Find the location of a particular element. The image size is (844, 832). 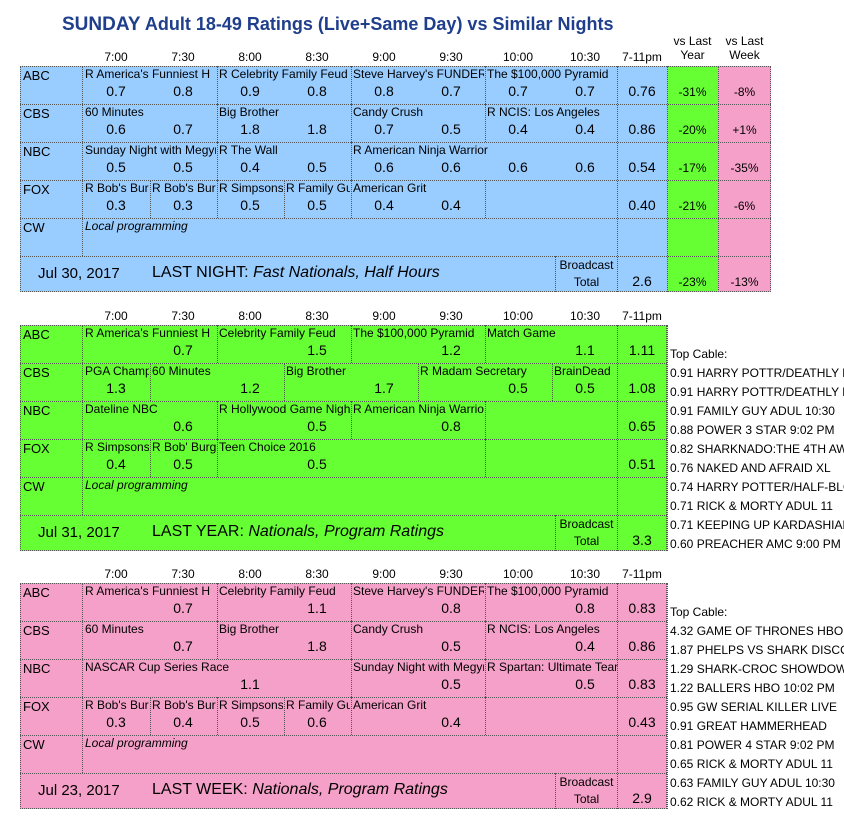

block-label-italic: Fast Nationals, Half Hours is located at coordinates (346, 272).